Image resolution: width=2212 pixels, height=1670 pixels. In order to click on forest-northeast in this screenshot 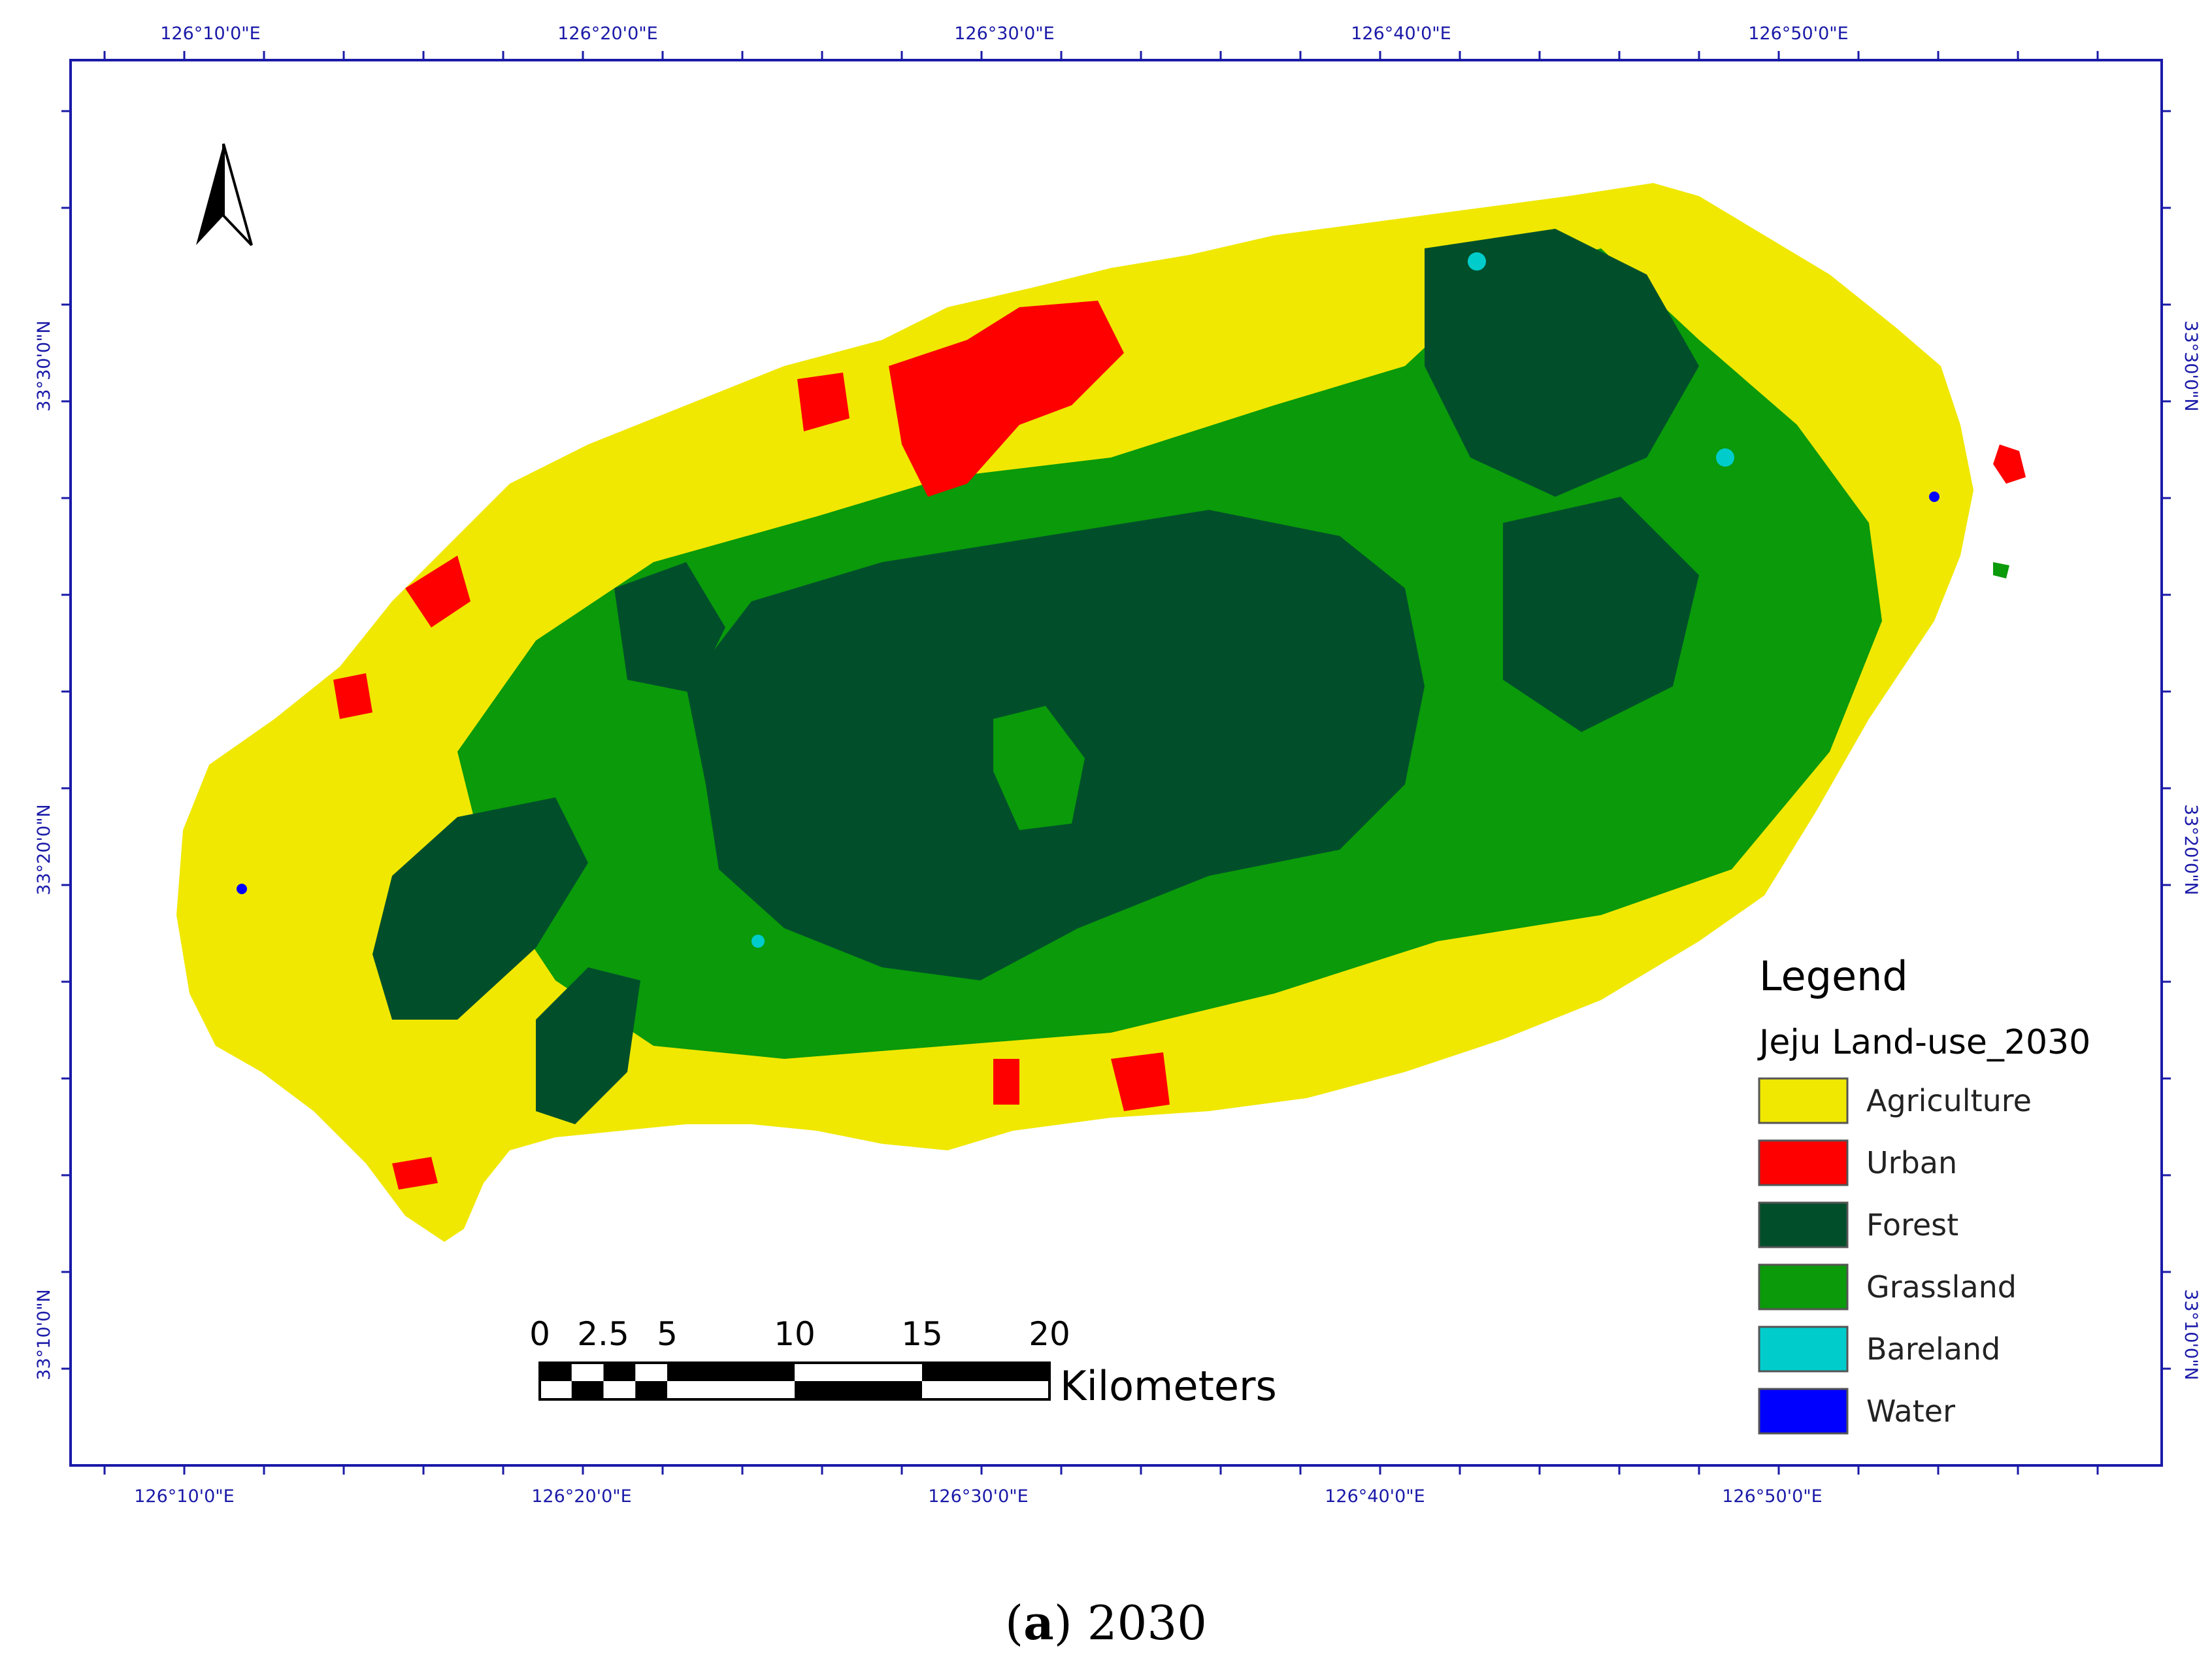, I will do `click(1562, 363)`.